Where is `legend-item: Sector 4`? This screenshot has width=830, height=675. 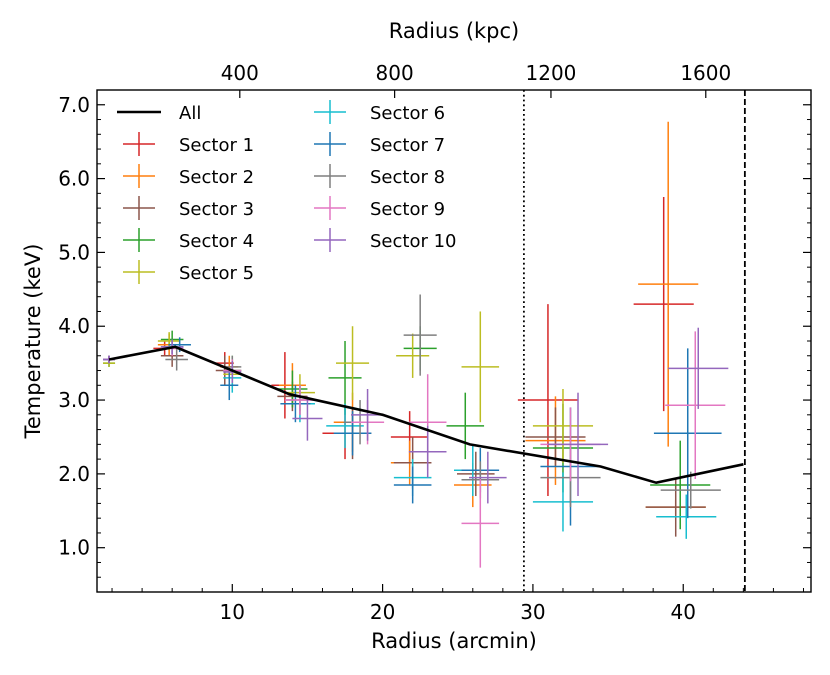 legend-item: Sector 4 is located at coordinates (188, 240).